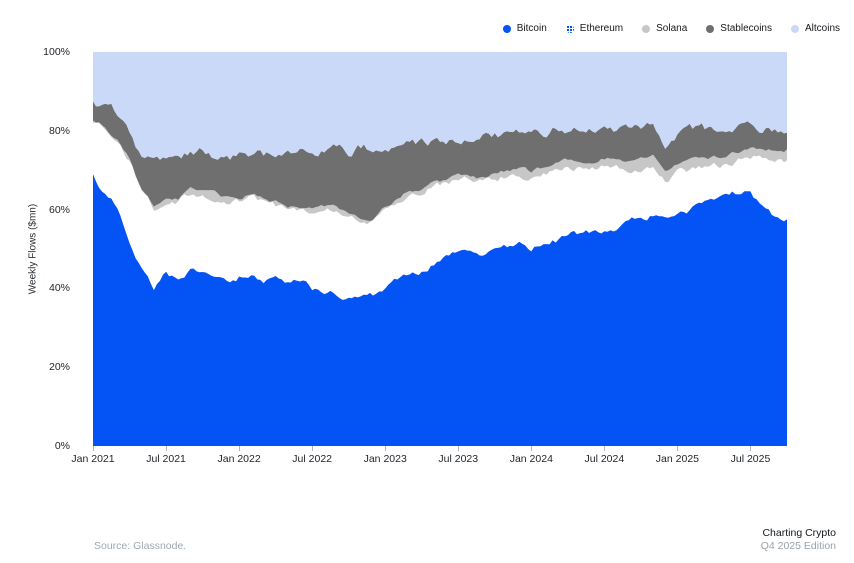 The image size is (854, 563). Describe the element at coordinates (746, 28) in the screenshot. I see `legend-label-stablecoins: Stablecoins` at that location.